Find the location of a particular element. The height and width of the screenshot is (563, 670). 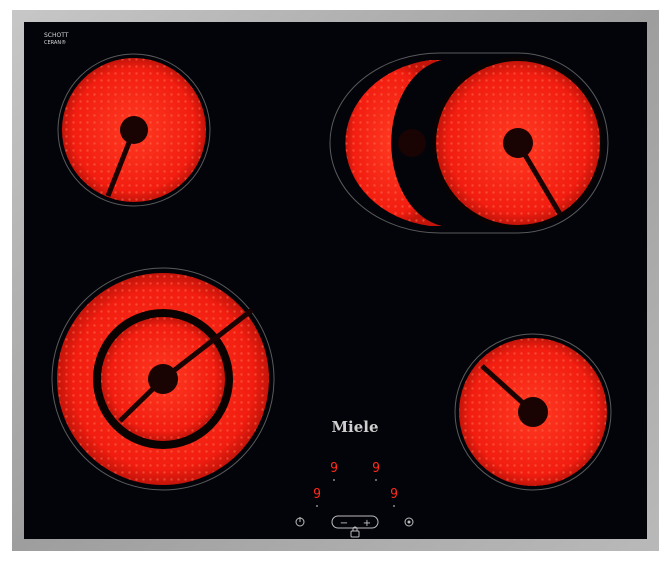

lock-button is located at coordinates (355, 532).